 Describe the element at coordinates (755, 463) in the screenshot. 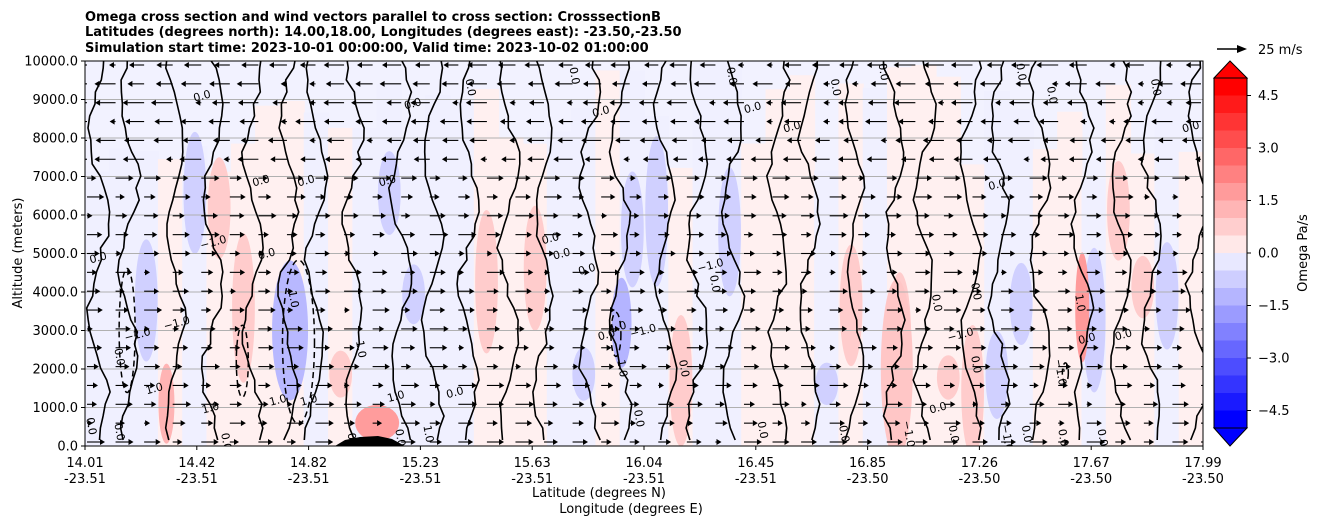

I see `x-tick-label-lat: 16.45` at that location.